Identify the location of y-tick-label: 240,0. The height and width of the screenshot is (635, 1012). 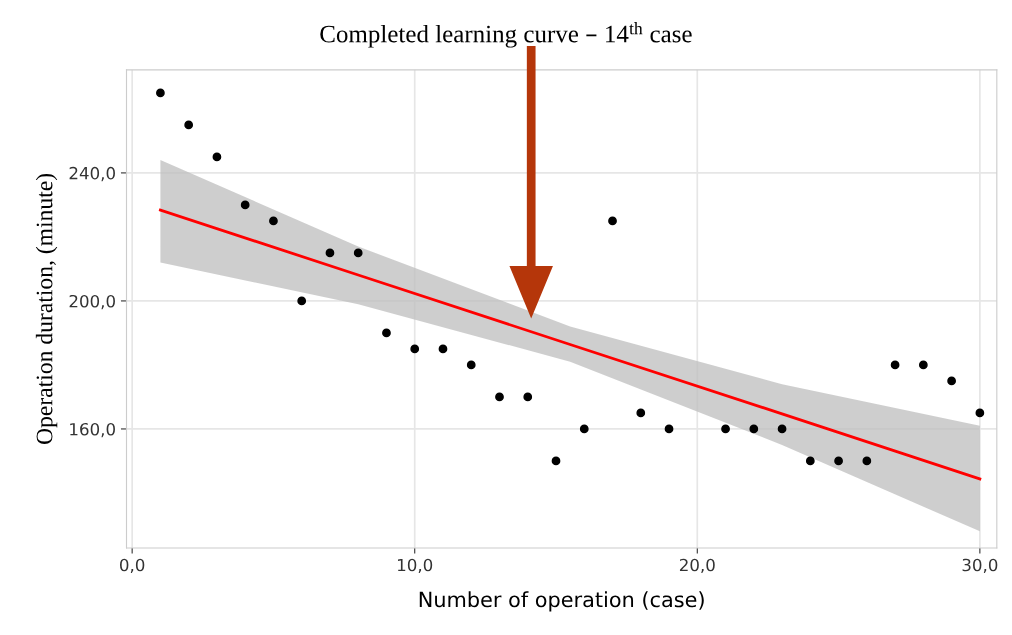
(92, 174).